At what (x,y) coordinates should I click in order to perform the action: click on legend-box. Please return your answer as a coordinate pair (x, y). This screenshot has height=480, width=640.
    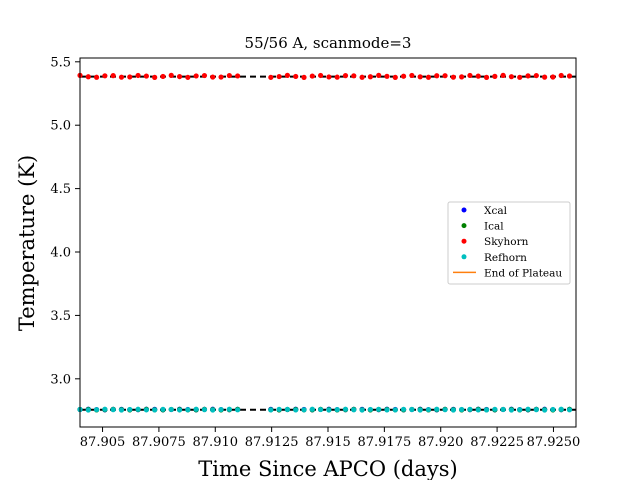
    Looking at the image, I should click on (509, 243).